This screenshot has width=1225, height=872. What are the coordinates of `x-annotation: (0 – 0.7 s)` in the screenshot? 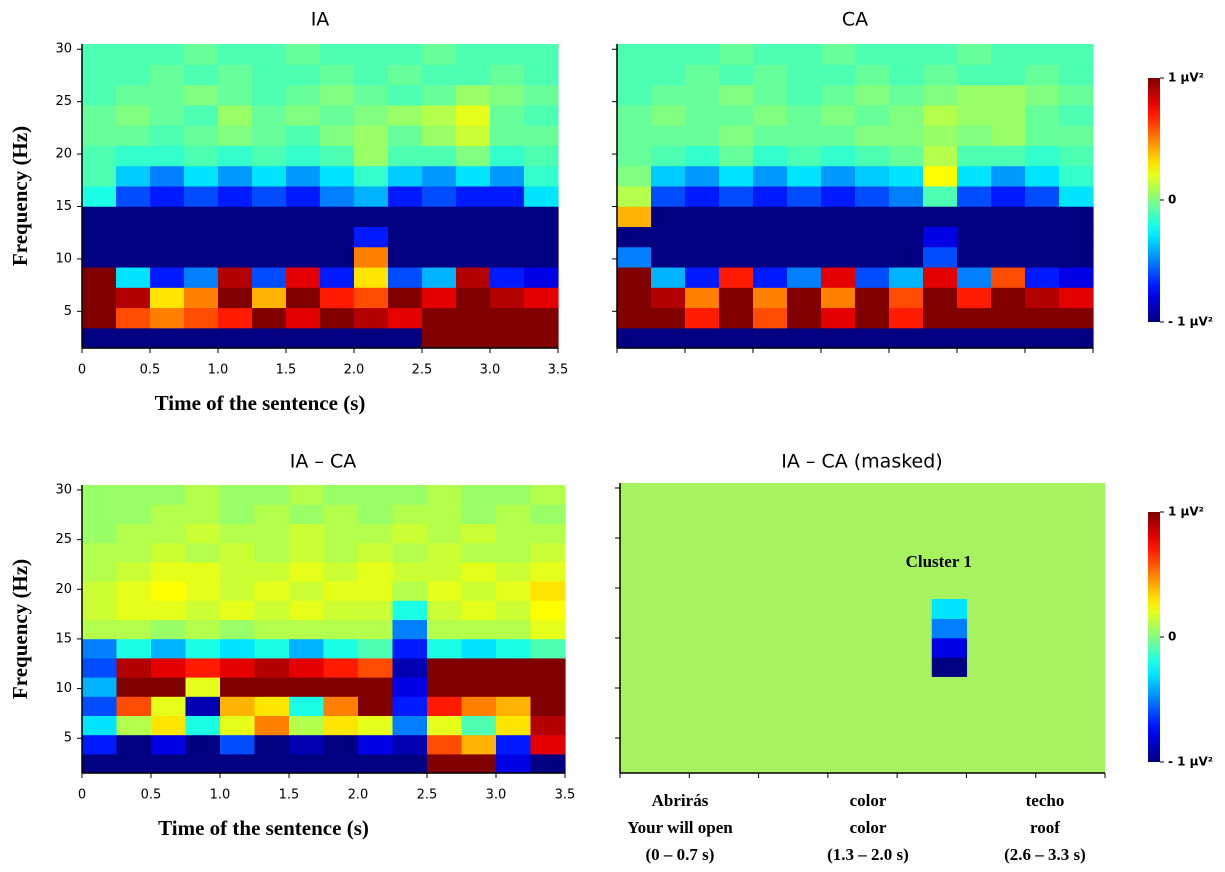 It's located at (680, 854).